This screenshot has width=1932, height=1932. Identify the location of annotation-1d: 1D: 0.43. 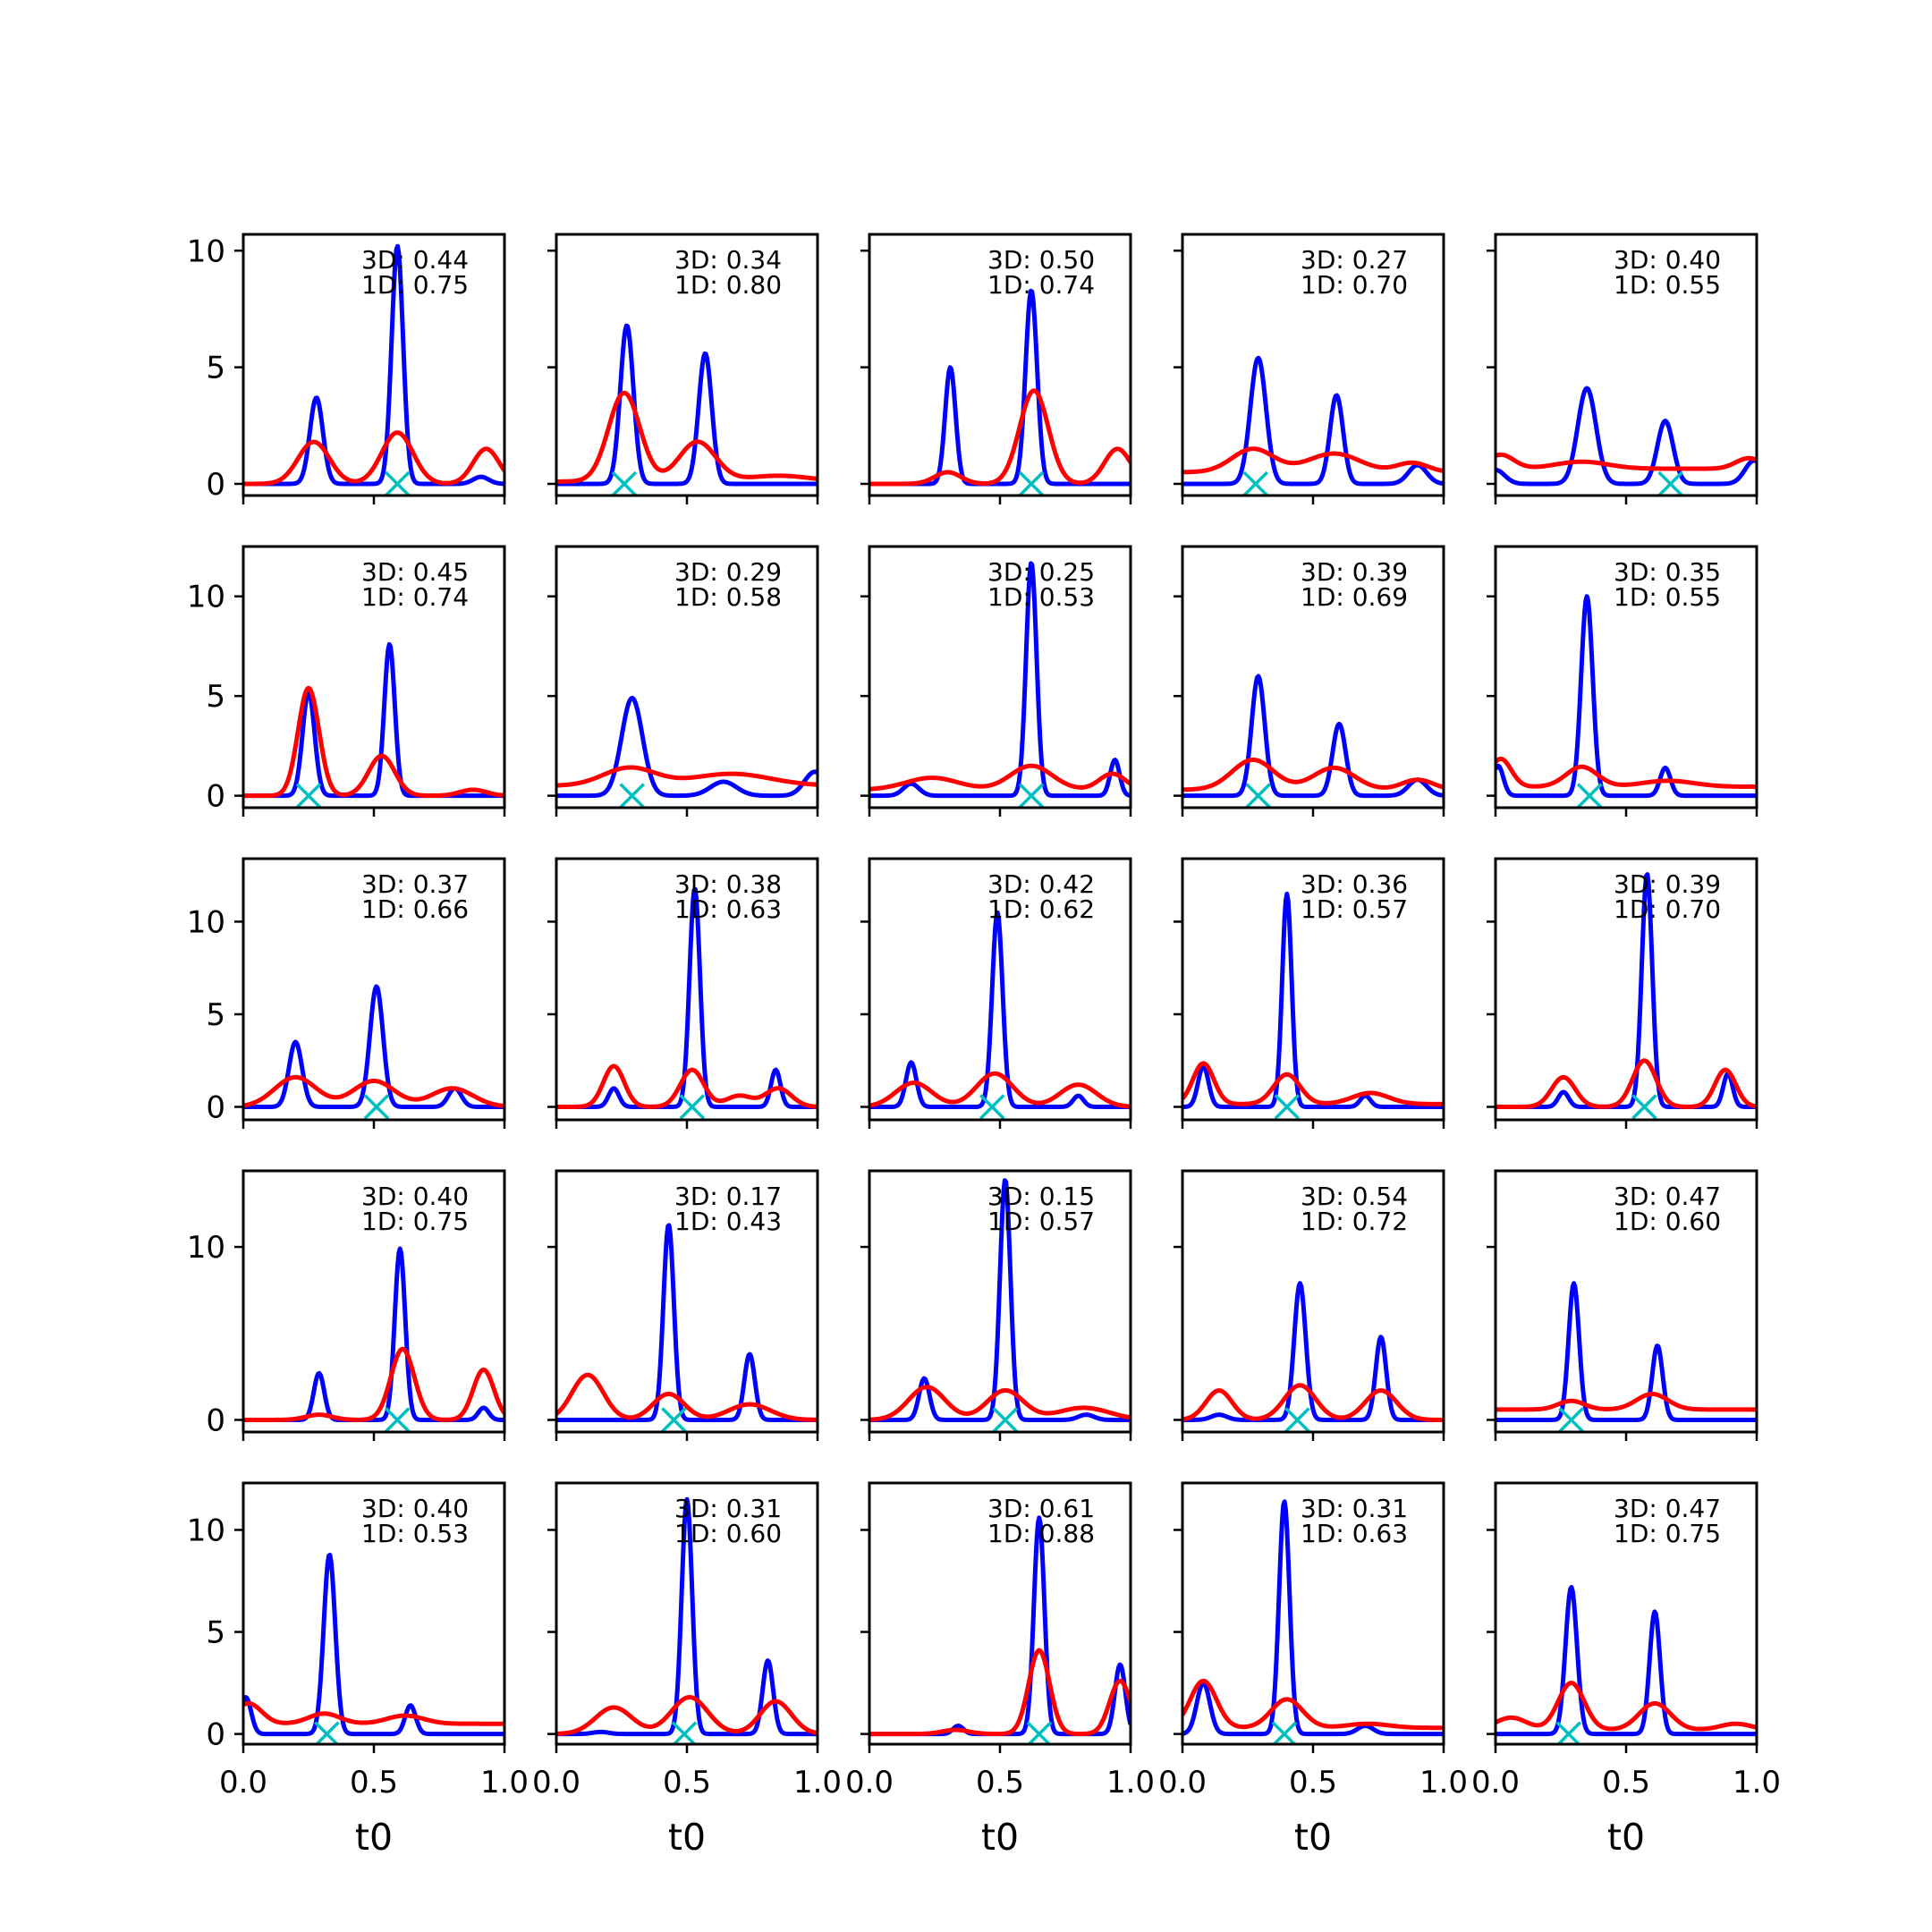
(728, 1221).